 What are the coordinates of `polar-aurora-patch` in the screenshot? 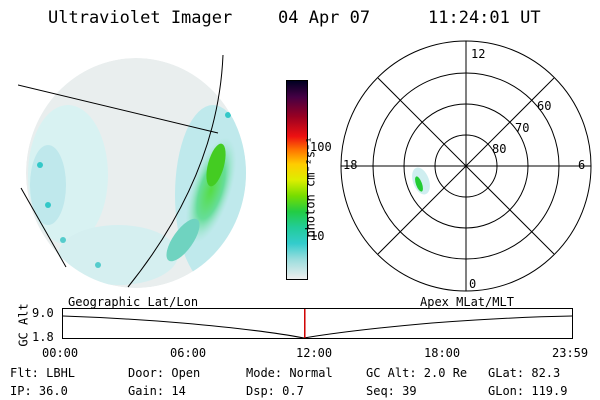 It's located at (421, 181).